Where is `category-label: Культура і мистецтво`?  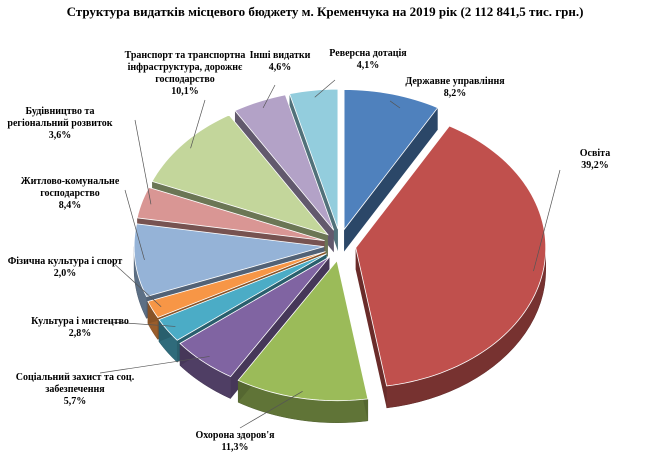
category-label: Культура і мистецтво is located at coordinates (80, 321).